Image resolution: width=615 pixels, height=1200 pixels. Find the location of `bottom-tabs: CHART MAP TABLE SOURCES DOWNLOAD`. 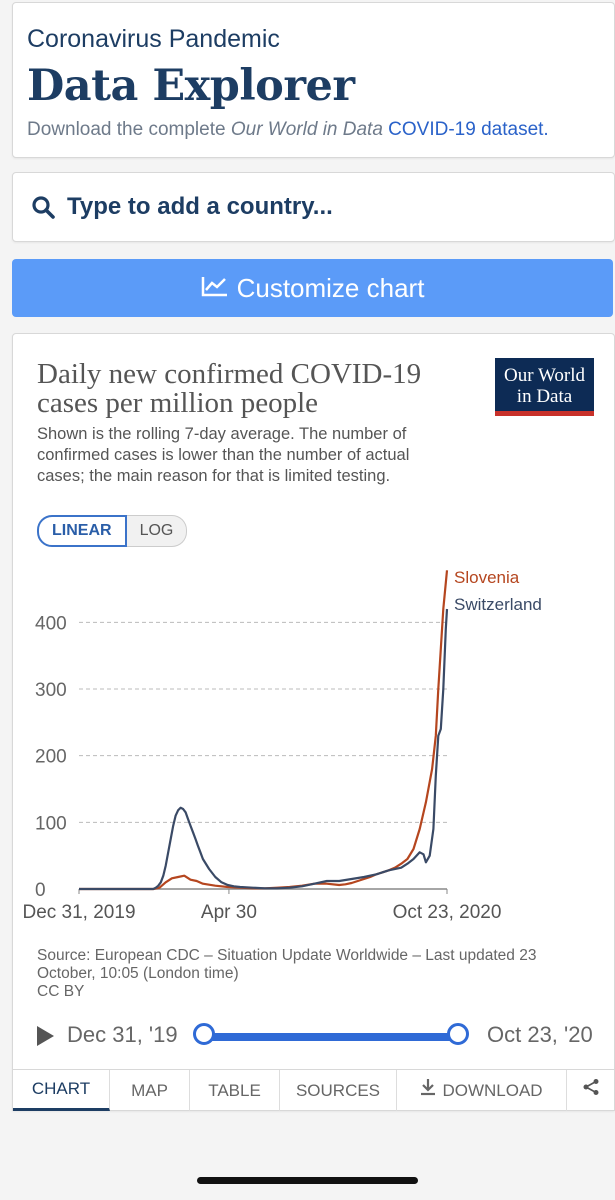

bottom-tabs: CHART MAP TABLE SOURCES DOWNLOAD is located at coordinates (313, 1090).